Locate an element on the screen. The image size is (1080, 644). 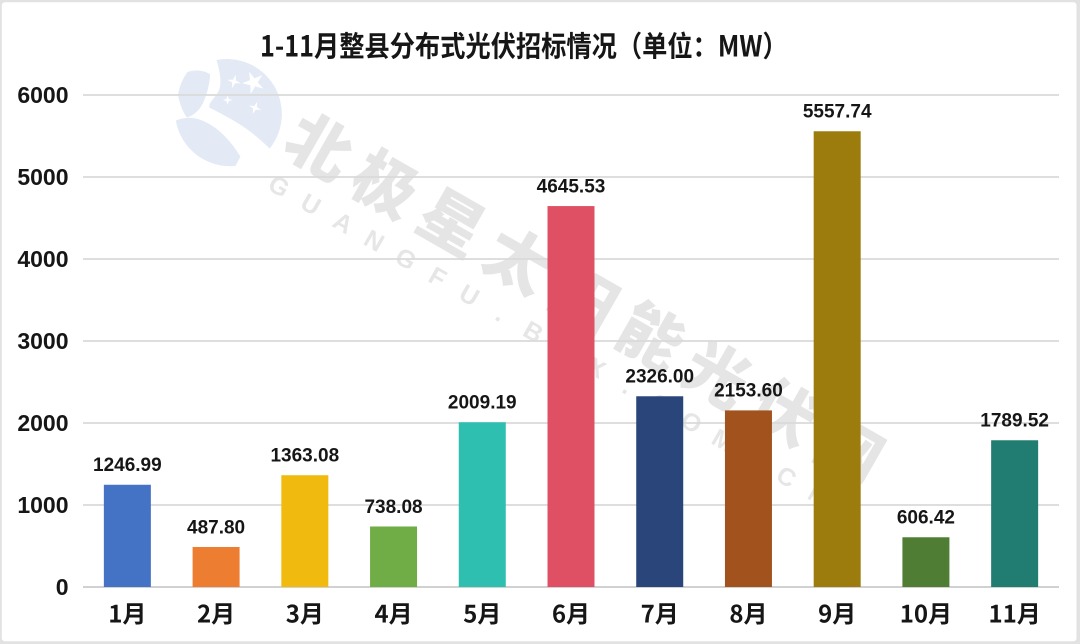
svg-text: 1000 is located at coordinates (42, 505).